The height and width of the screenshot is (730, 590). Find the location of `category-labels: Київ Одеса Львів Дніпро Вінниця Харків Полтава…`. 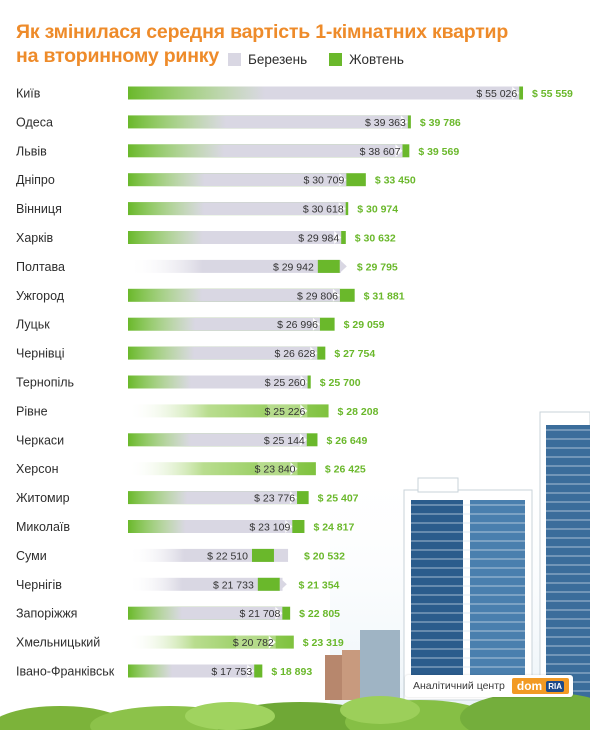

category-labels: Київ Одеса Львів Дніпро Вінниця Харків Полтава… is located at coordinates (65, 383).